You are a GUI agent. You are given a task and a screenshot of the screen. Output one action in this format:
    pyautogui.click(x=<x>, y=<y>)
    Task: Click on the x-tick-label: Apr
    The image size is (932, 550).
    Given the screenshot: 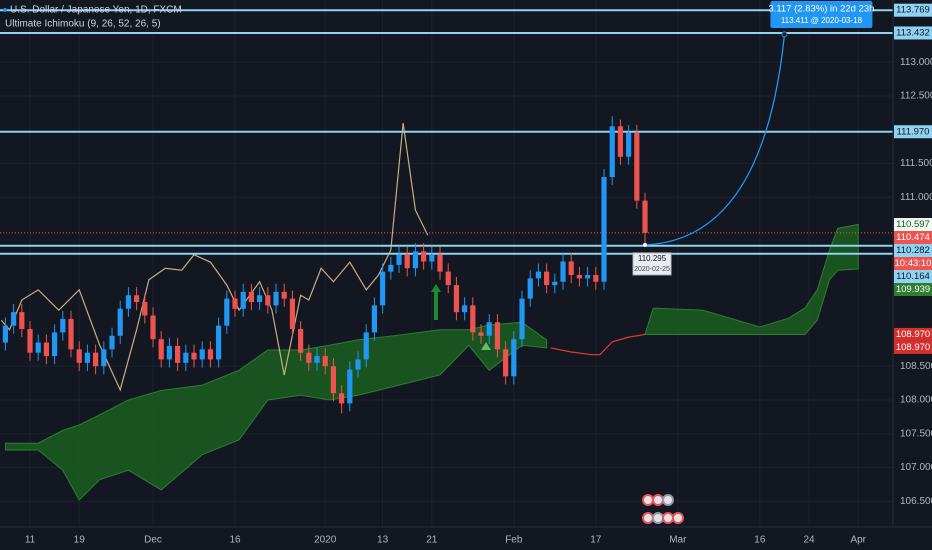 What is the action you would take?
    pyautogui.click(x=858, y=540)
    